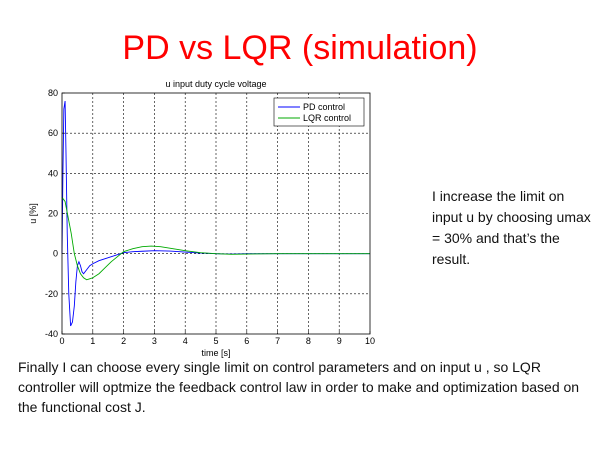  I want to click on y-tick-label: 0, so click(55, 254).